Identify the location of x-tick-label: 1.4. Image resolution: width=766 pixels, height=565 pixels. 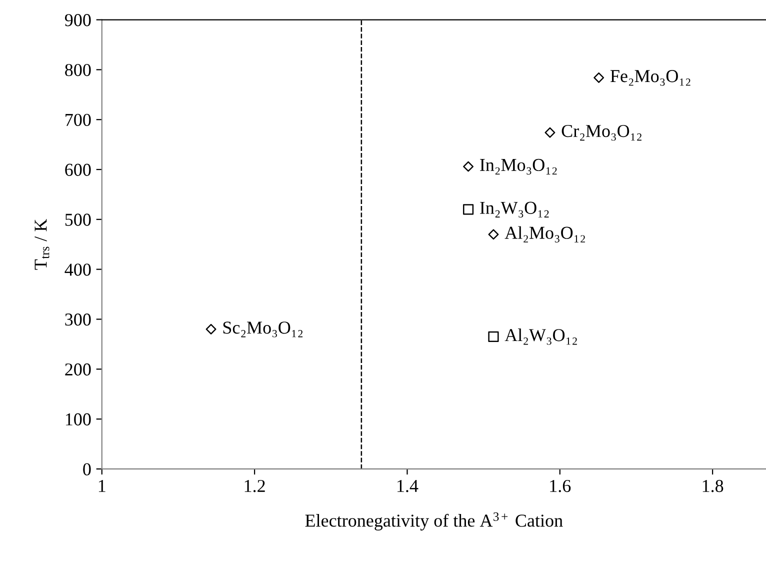
(408, 486).